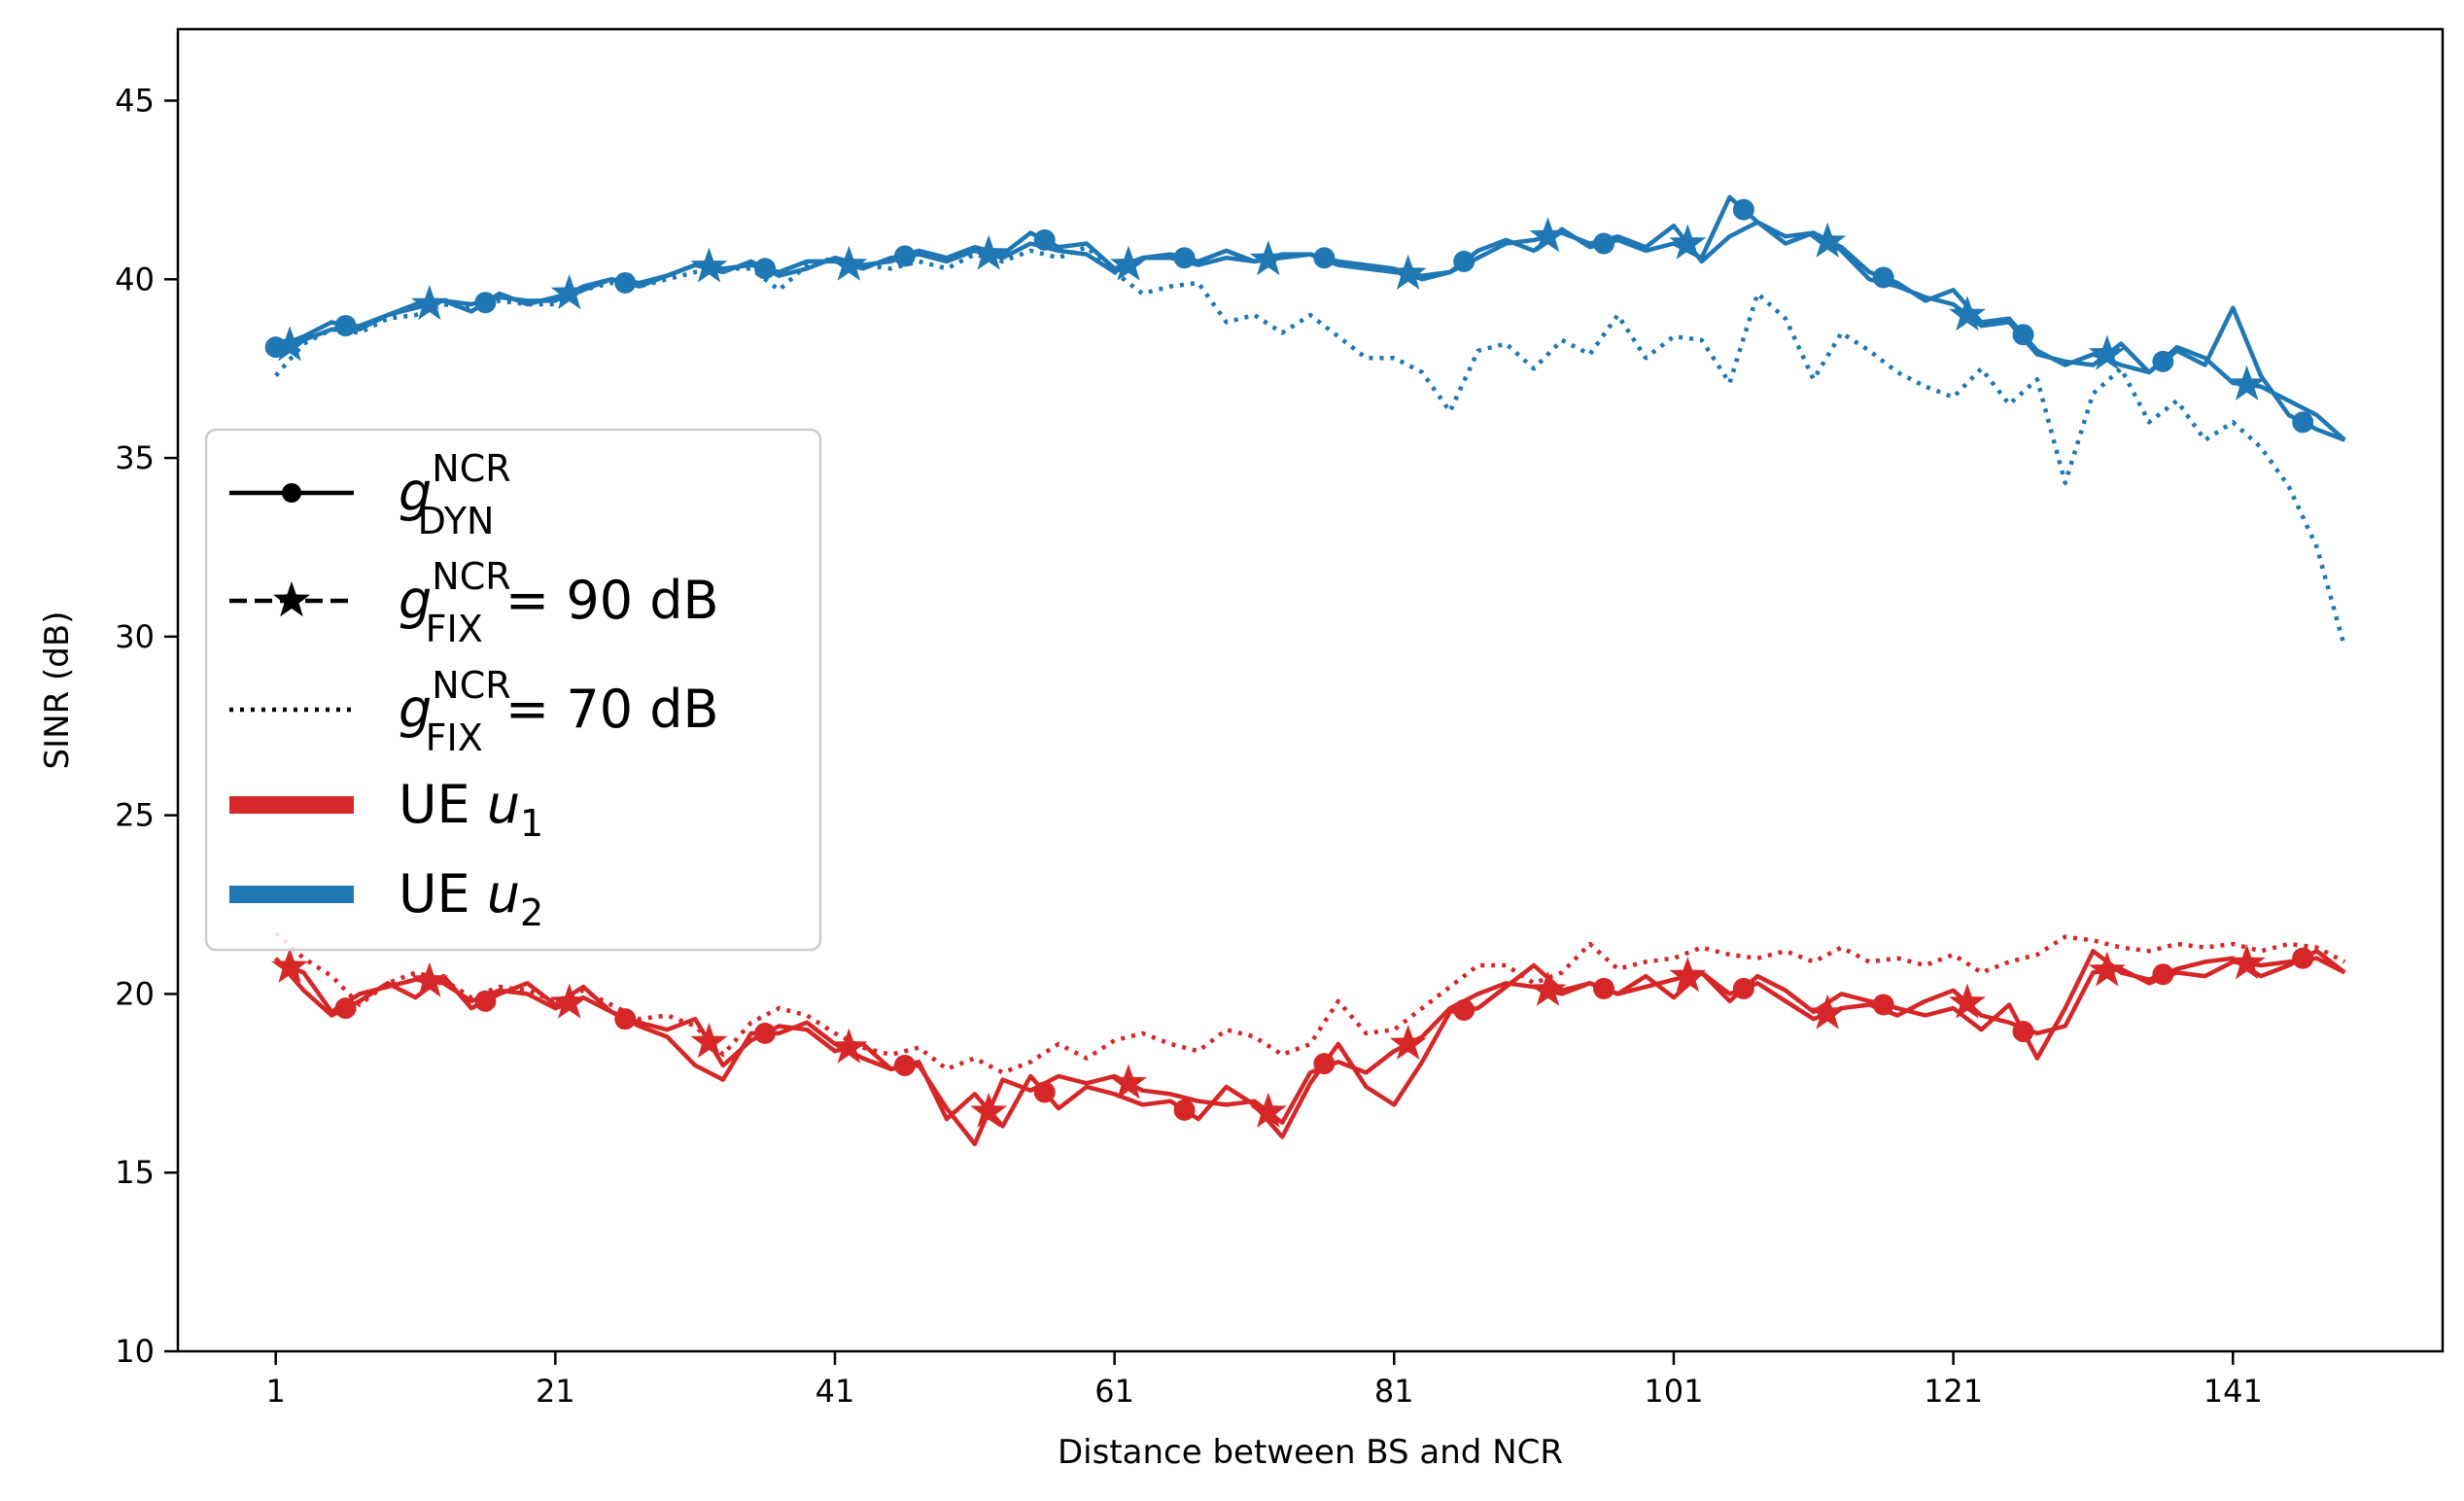 This screenshot has height=1501, width=2464. Describe the element at coordinates (291, 493) in the screenshot. I see `legend-dyn-circle-marker` at that location.